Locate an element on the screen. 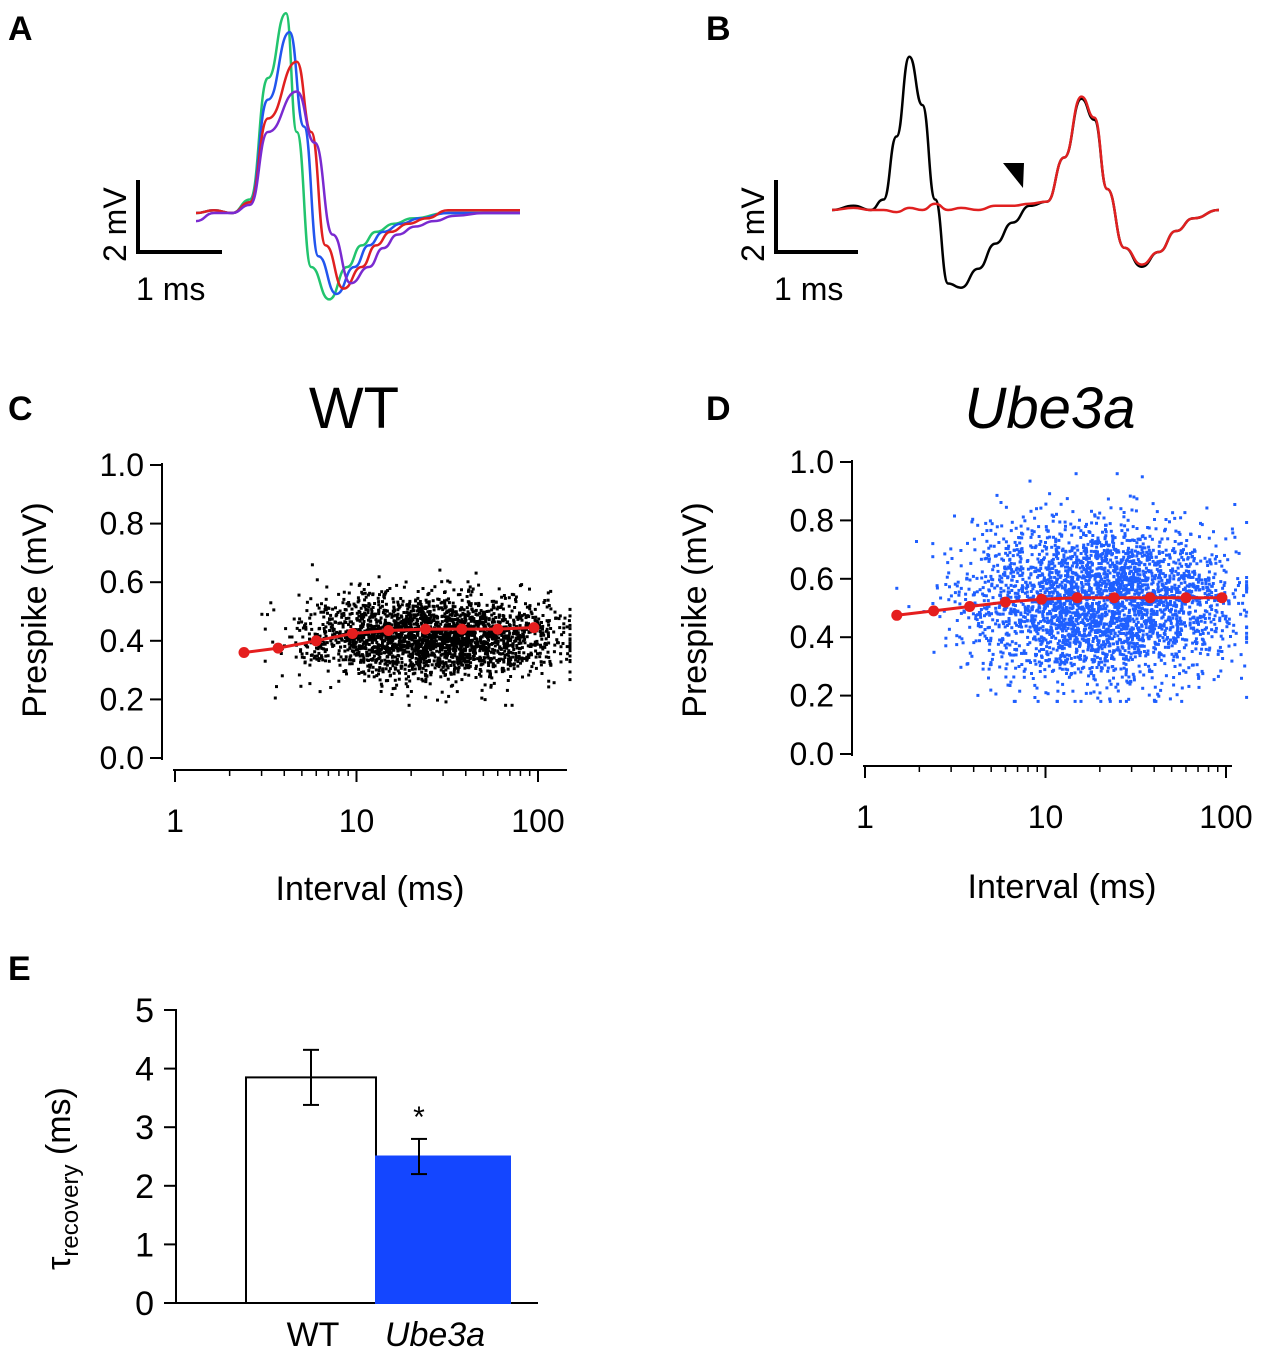 This screenshot has width=1267, height=1355. y-tick-label: 1.0 is located at coordinates (122, 465).